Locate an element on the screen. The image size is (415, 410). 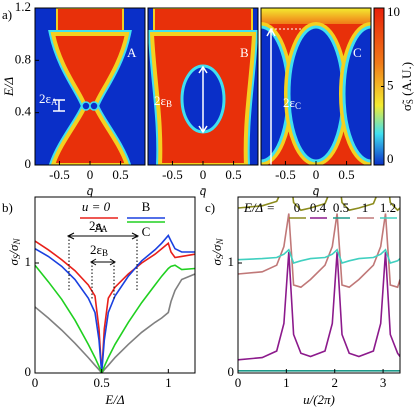
arrow is located at coordinates (203, 99).